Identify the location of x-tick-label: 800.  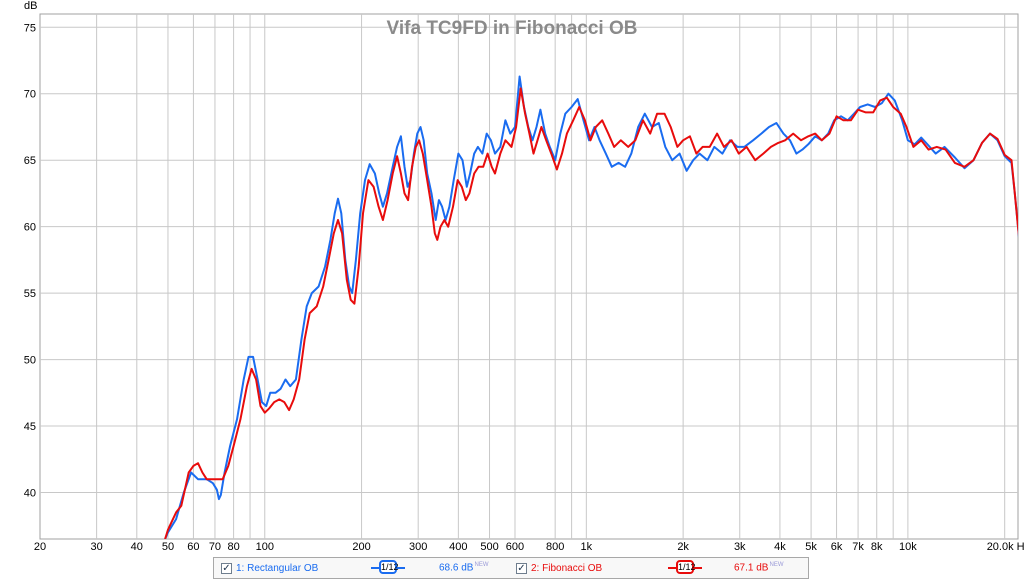
(555, 547).